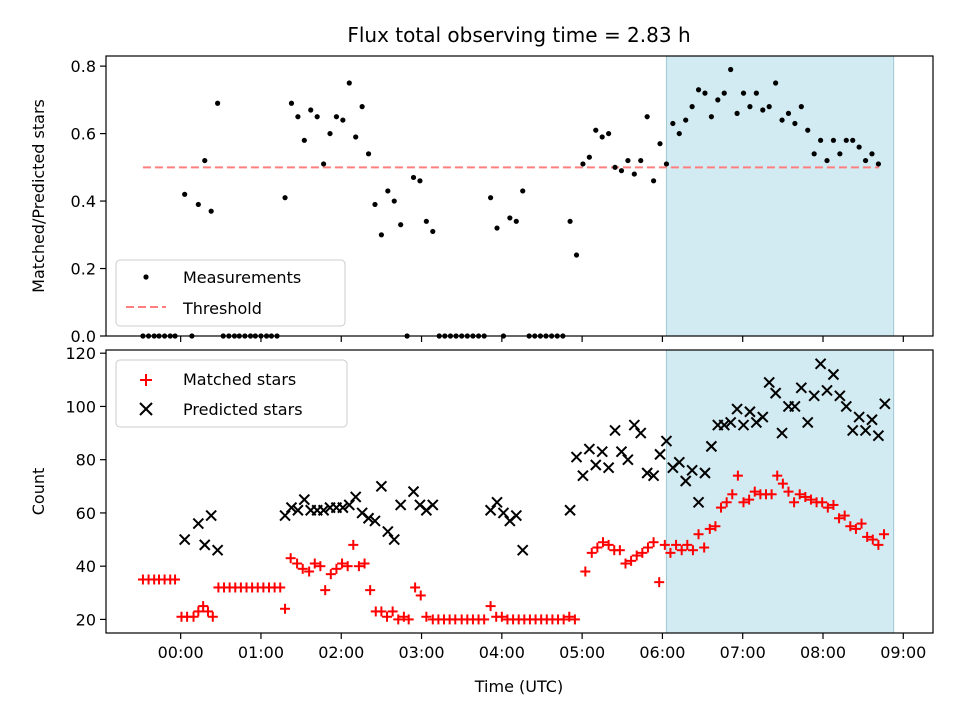  What do you see at coordinates (230, 293) in the screenshot?
I see `ratio-legend: Measurements Threshold` at bounding box center [230, 293].